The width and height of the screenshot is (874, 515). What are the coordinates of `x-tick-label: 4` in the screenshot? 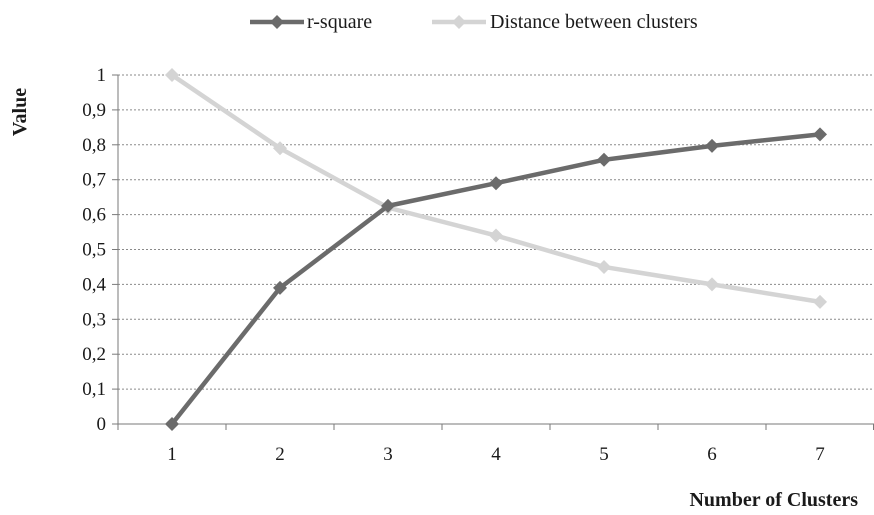 It's located at (496, 454).